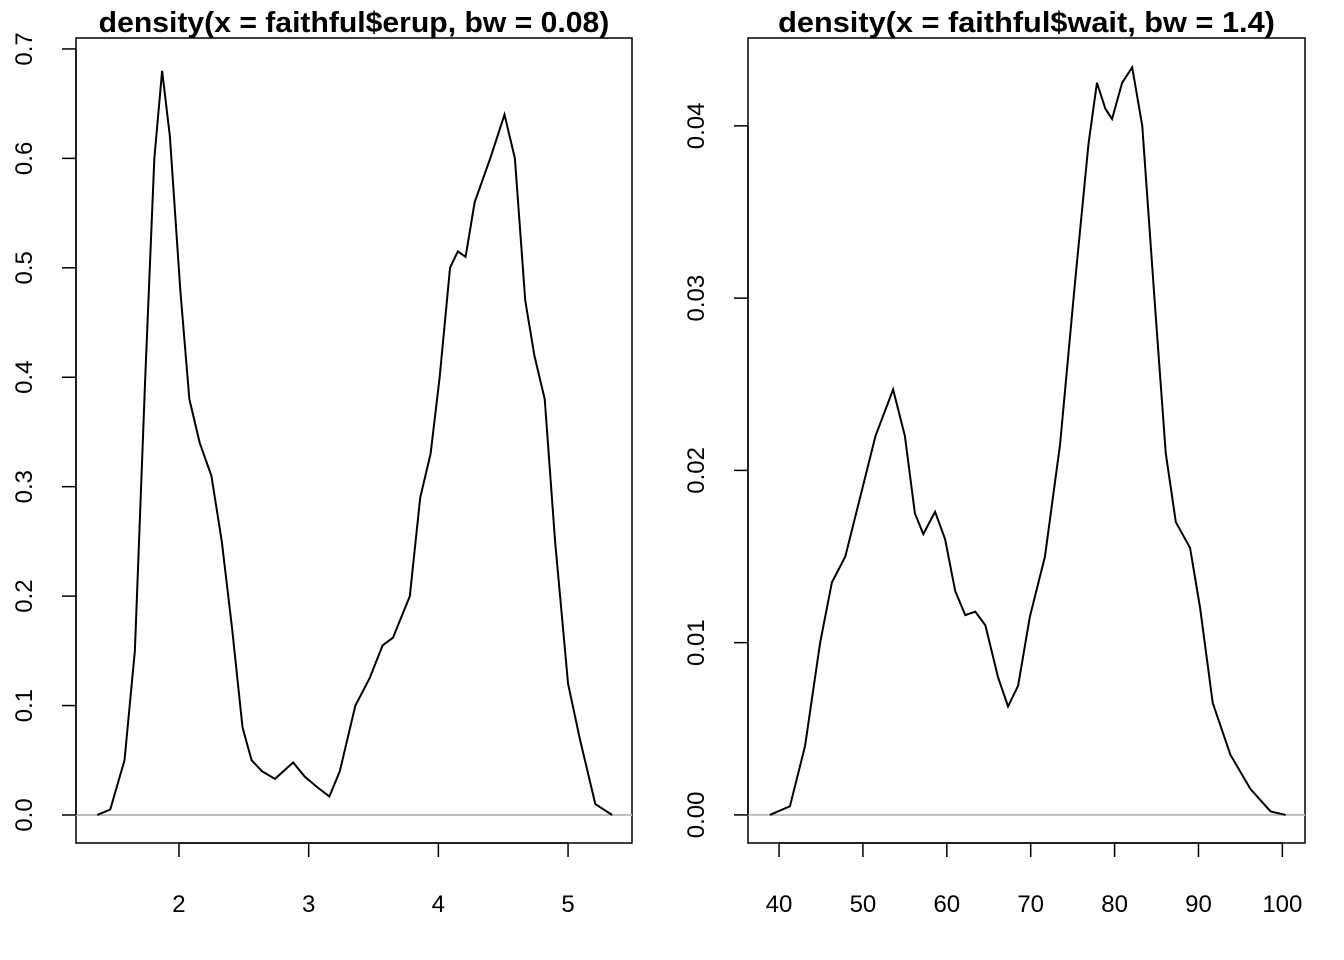 The image size is (1344, 960). I want to click on y-tick-label: 0.5, so click(24, 267).